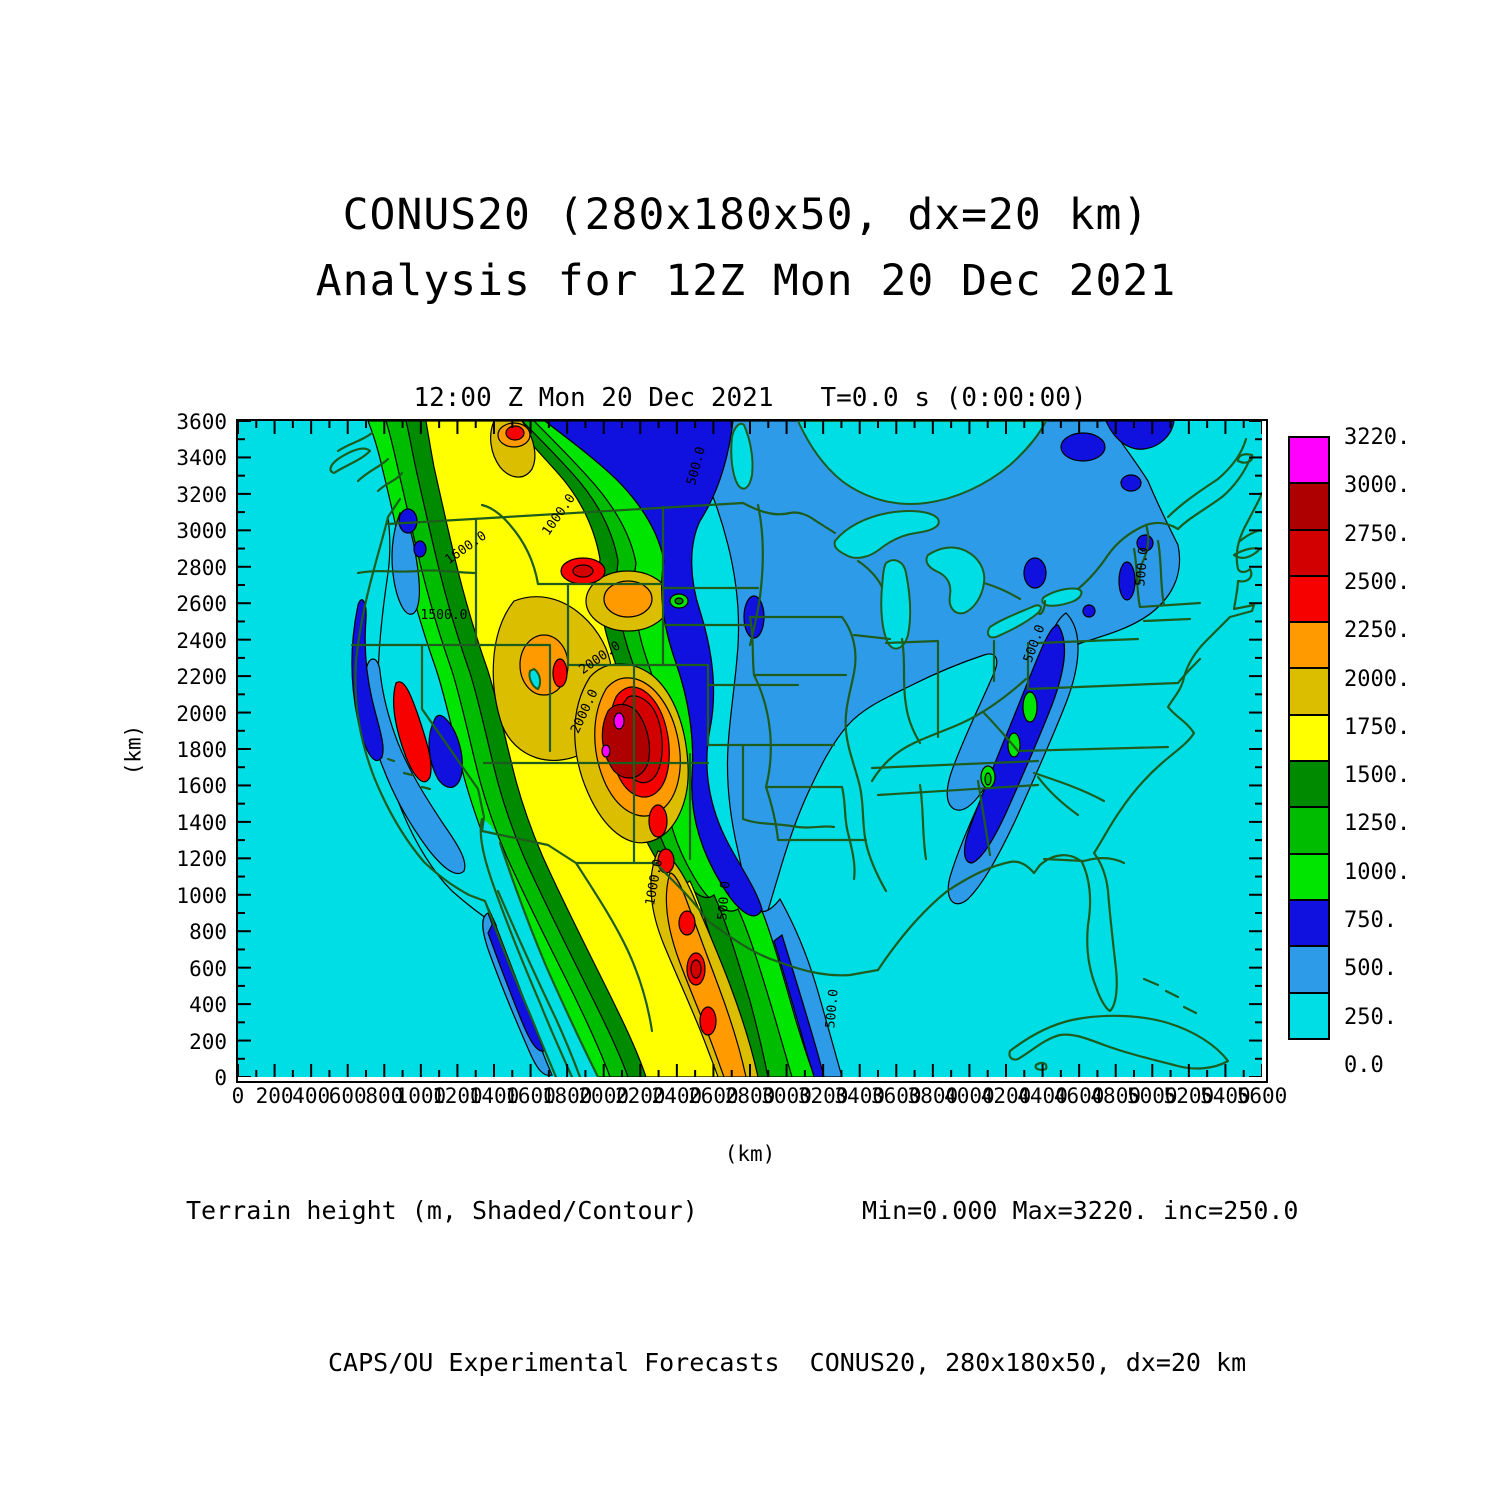 This screenshot has width=1500, height=1500. Describe the element at coordinates (680, 903) in the screenshot. I see `border-mexico-riogrande` at that location.